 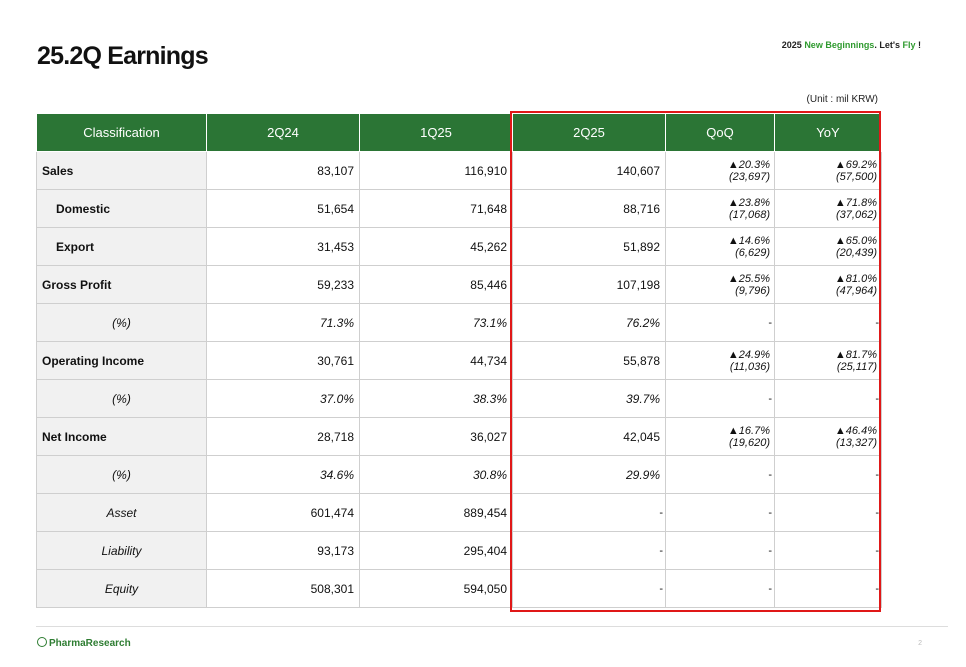 I want to click on yoy-amt: (25,117), so click(x=856, y=366).